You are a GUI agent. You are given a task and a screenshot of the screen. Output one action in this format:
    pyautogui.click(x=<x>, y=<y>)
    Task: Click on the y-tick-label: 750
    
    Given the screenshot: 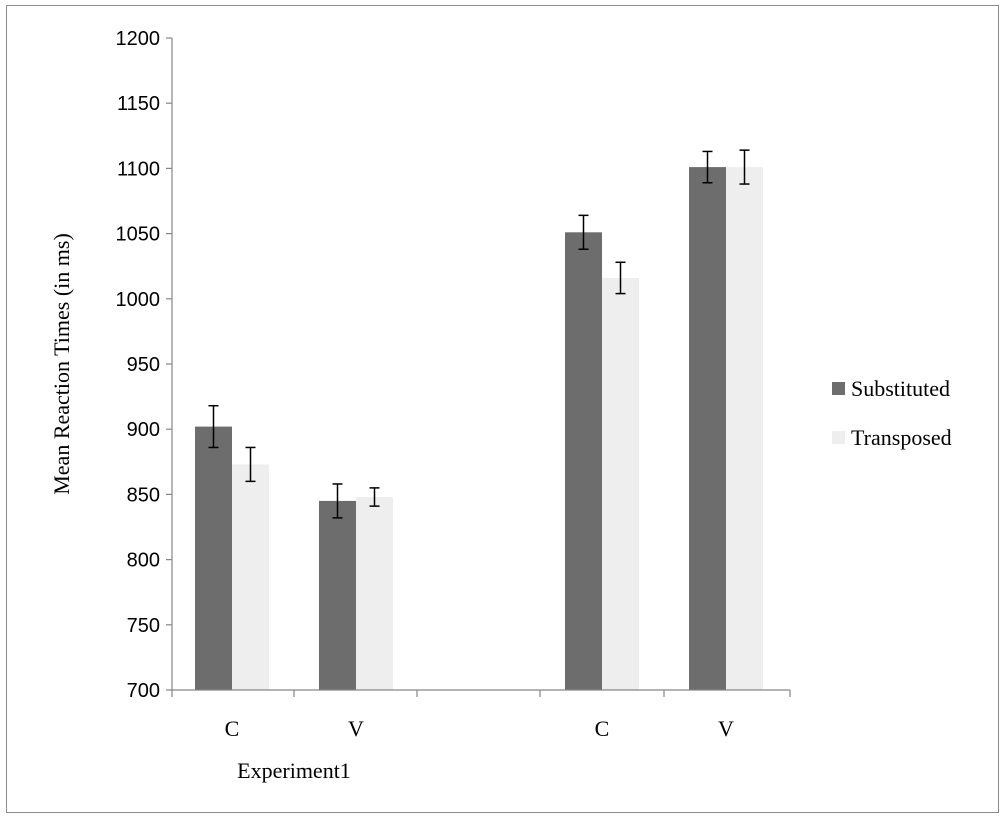 What is the action you would take?
    pyautogui.click(x=143, y=626)
    